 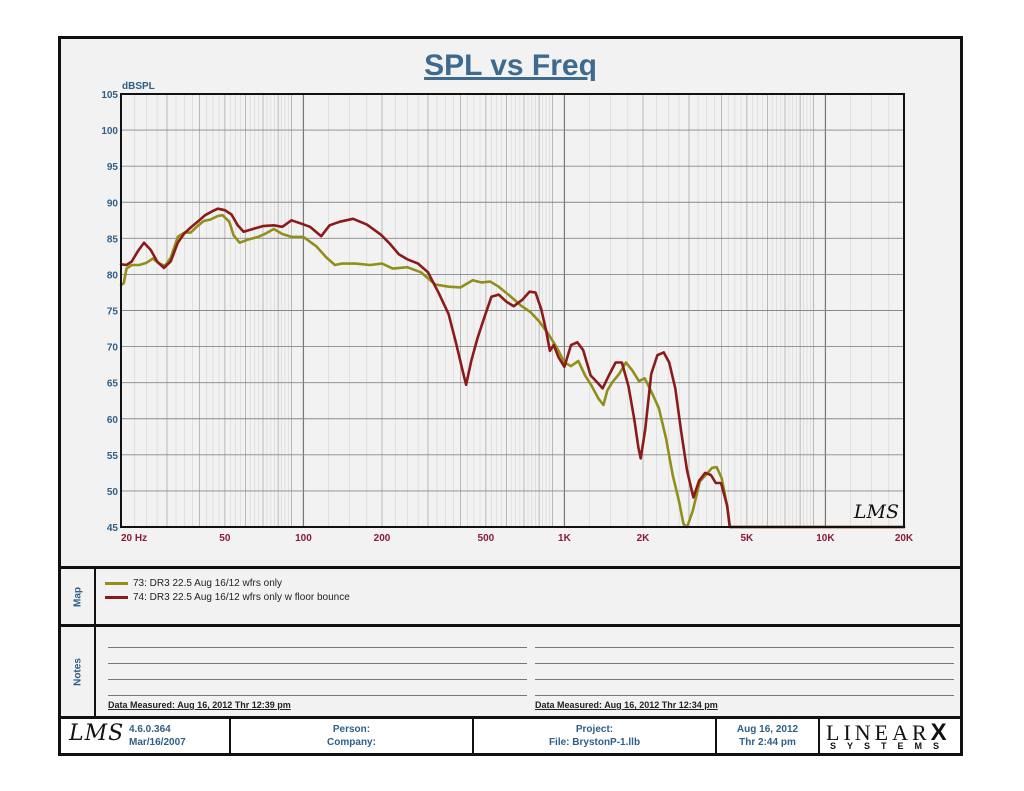 I want to click on footer-person-cell: Person: Company:, so click(x=352, y=736).